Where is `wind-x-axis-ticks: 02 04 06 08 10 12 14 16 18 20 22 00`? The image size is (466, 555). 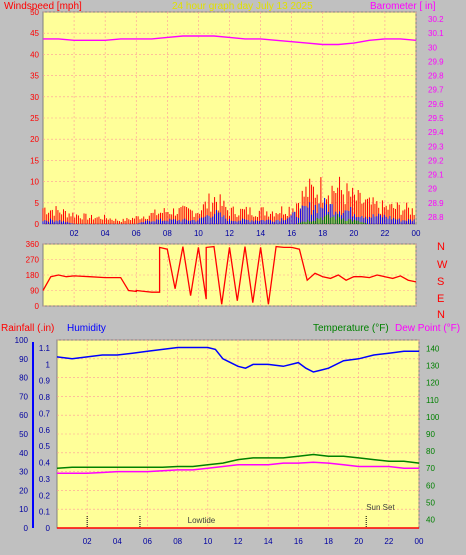
wind-x-axis-ticks: 02 04 06 08 10 12 14 16 18 20 22 00 is located at coordinates (245, 233).